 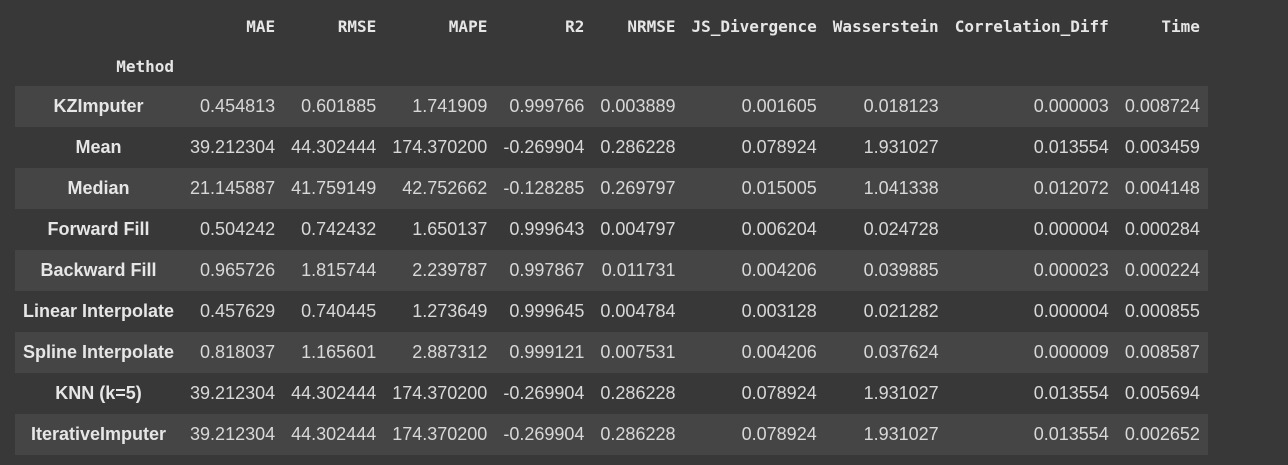 I want to click on cell-value: 0.003889, so click(x=638, y=106).